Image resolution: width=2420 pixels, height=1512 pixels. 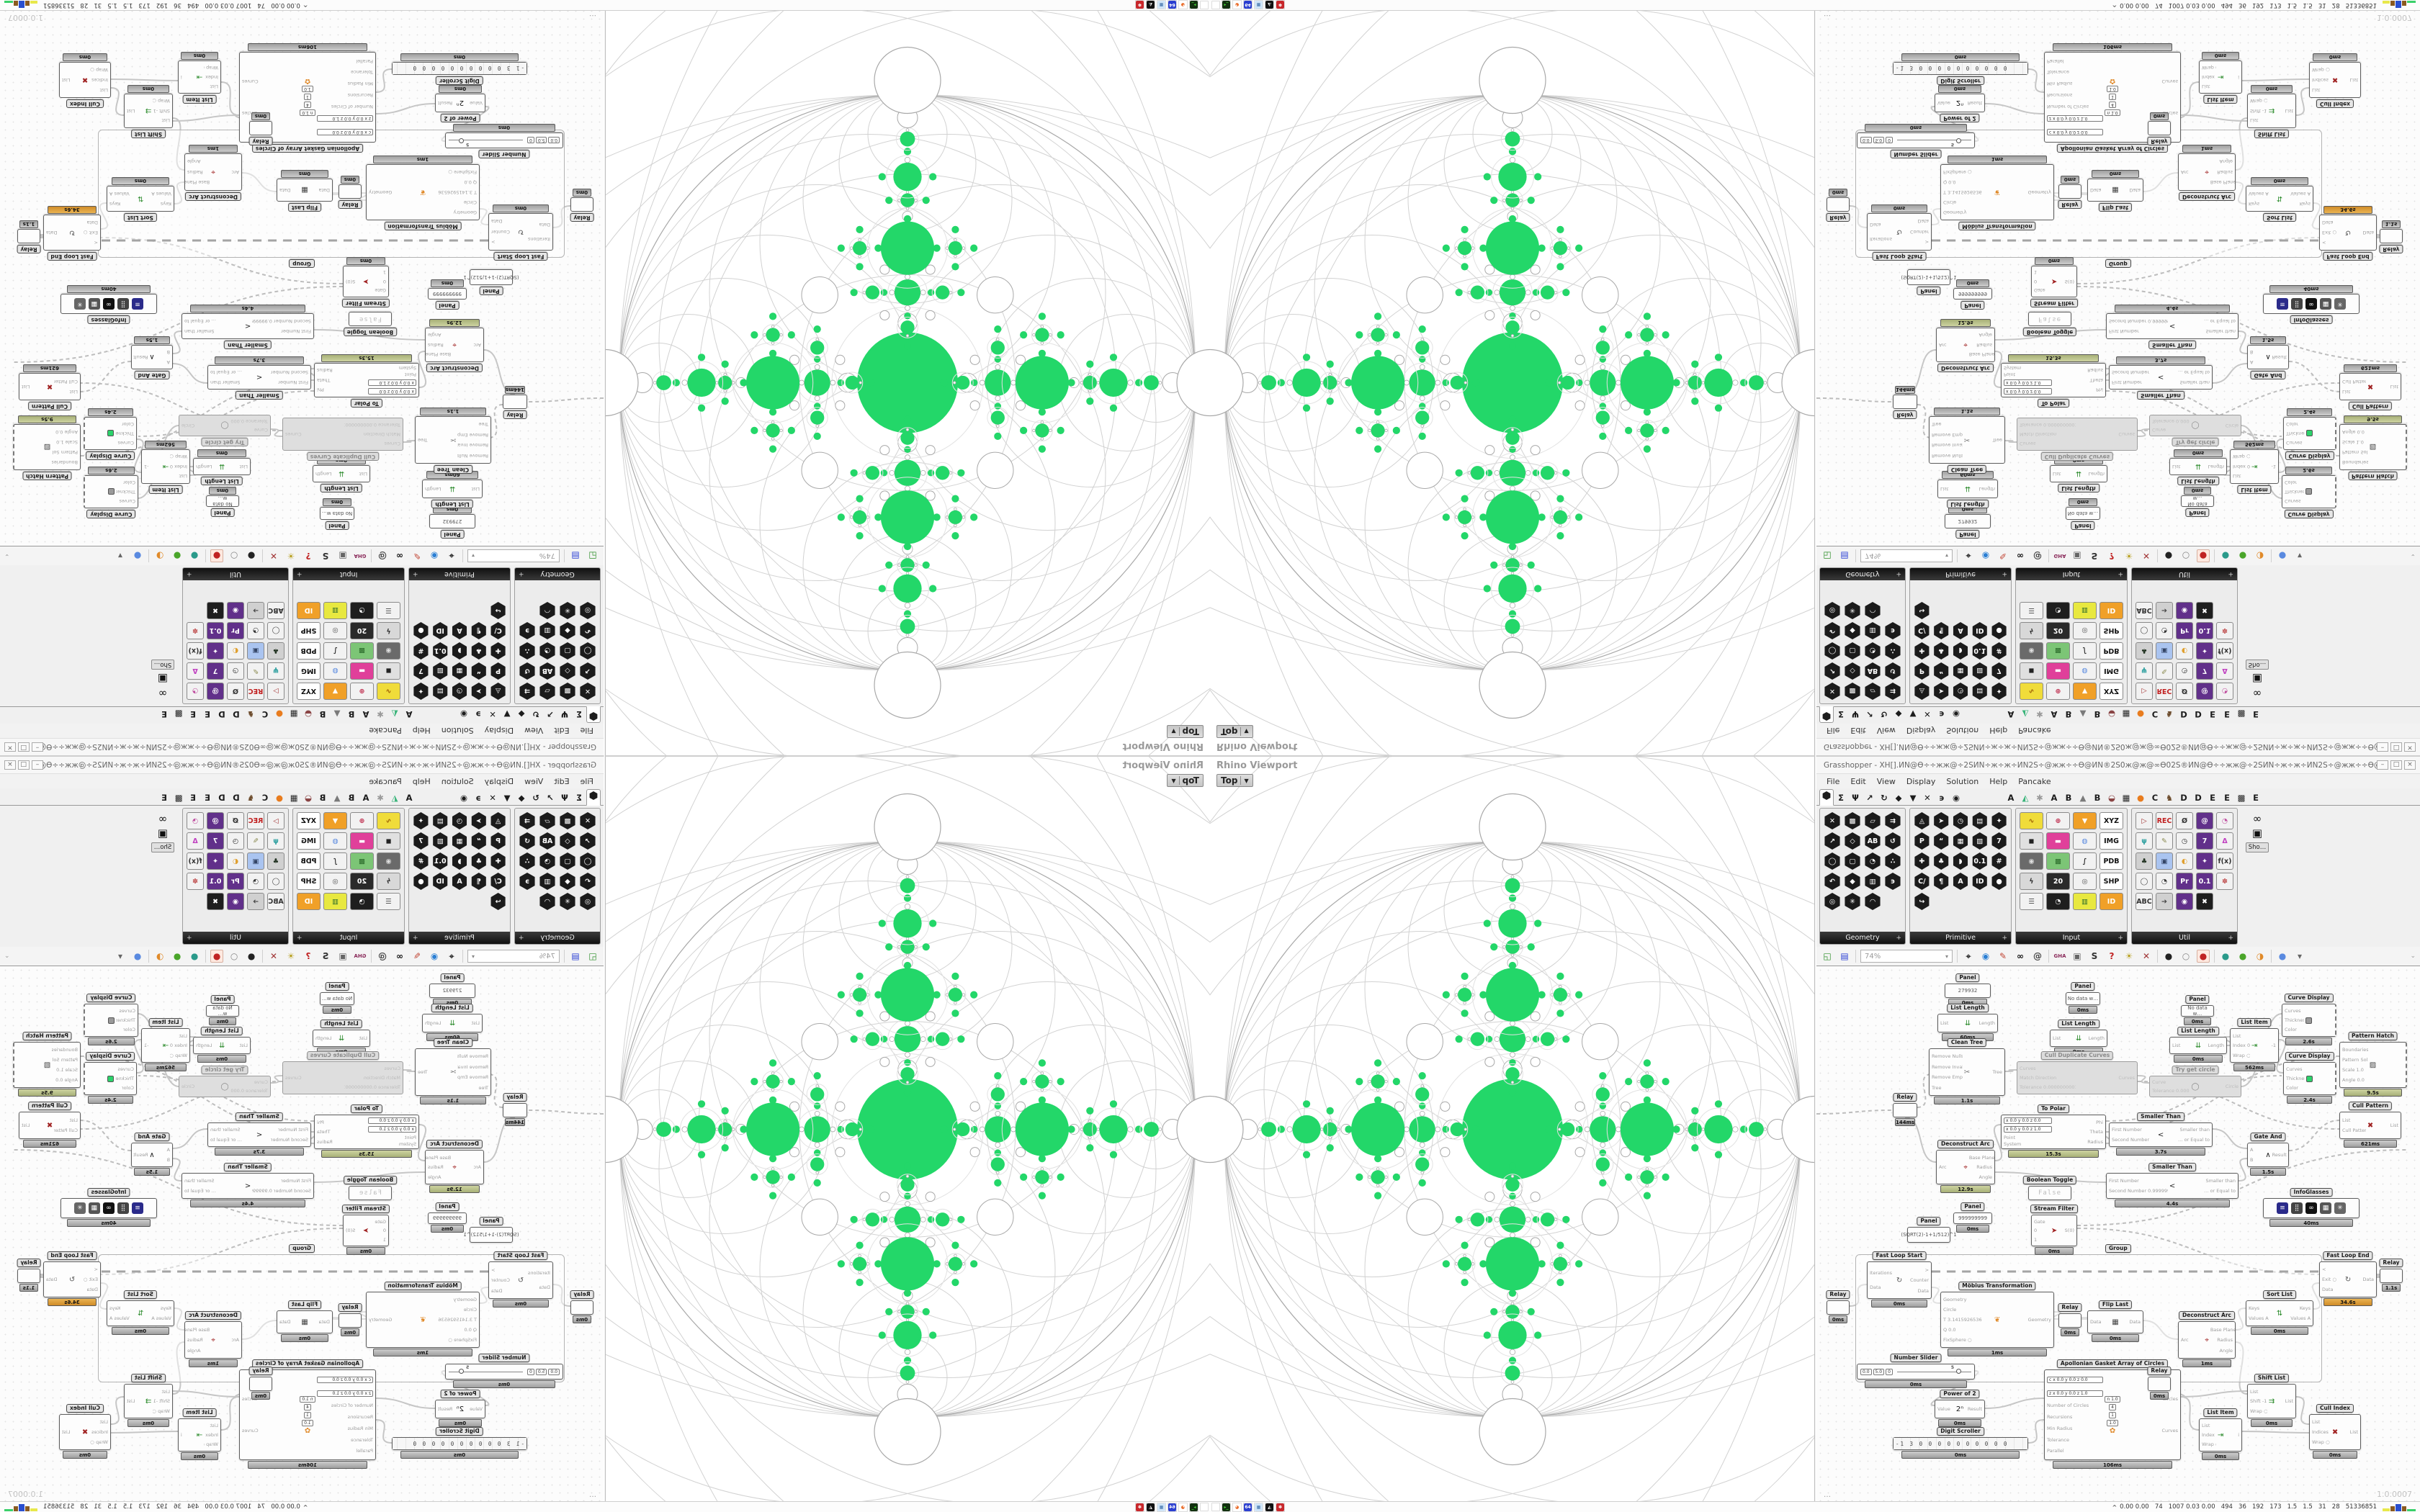 What do you see at coordinates (1890, 1371) in the screenshot?
I see `slider-value: 0` at bounding box center [1890, 1371].